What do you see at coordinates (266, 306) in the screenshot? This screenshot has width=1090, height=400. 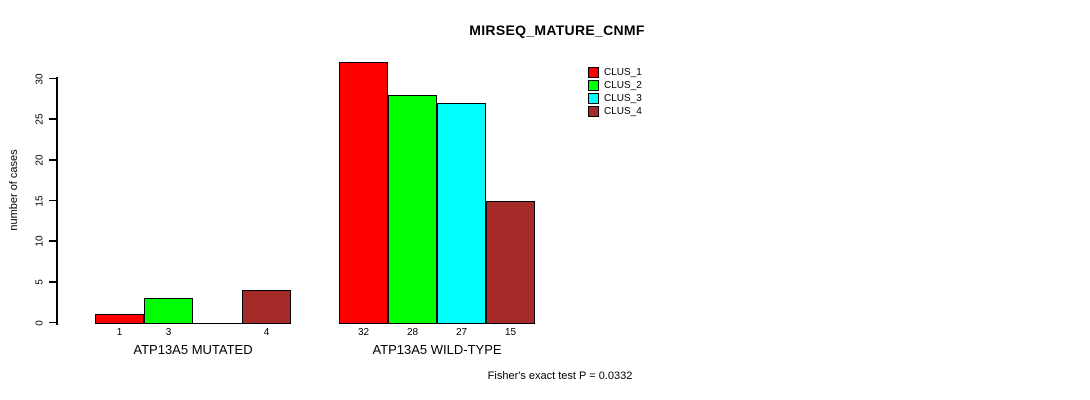 I see `bar-clus_4-group1` at bounding box center [266, 306].